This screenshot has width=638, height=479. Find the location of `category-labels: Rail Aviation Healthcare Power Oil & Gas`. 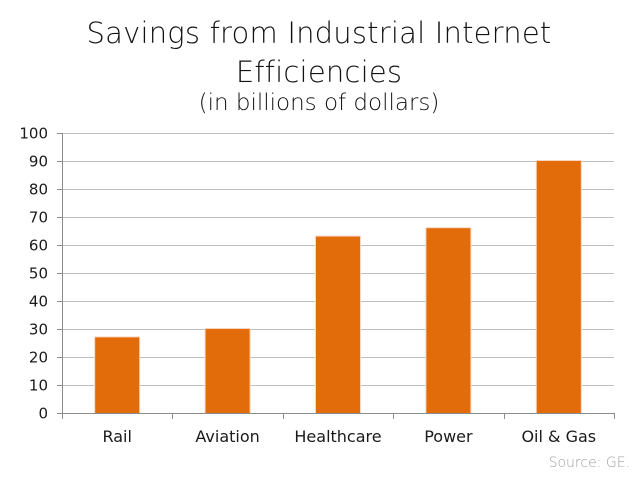

category-labels: Rail Aviation Healthcare Power Oil & Gas is located at coordinates (349, 436).